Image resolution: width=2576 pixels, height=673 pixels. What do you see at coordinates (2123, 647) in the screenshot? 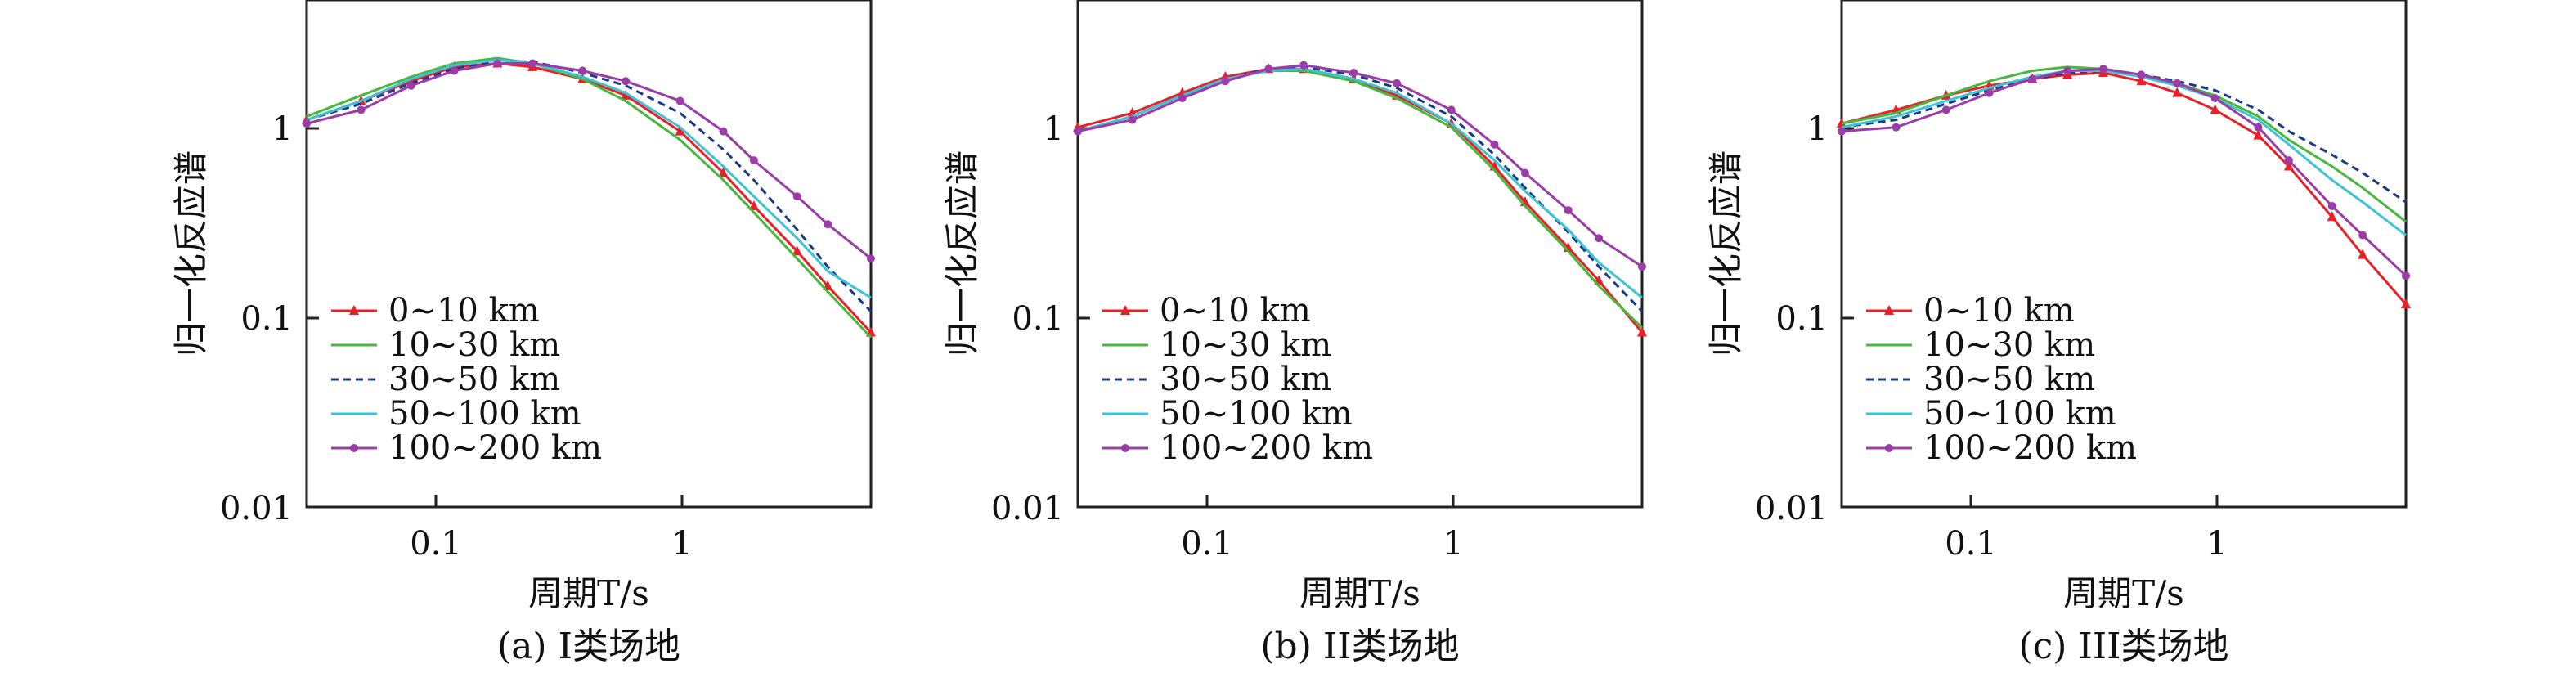
I see `panel-caption: (c) III类场地` at bounding box center [2123, 647].